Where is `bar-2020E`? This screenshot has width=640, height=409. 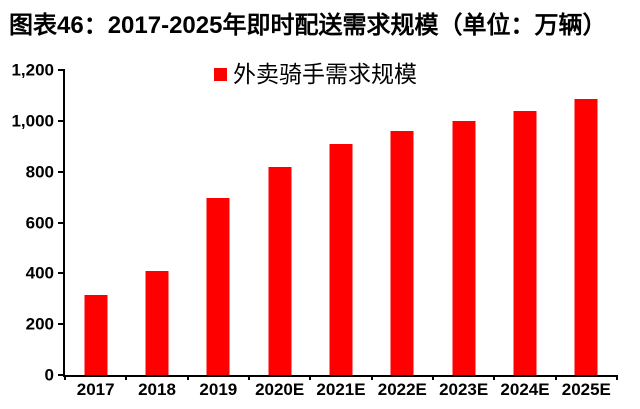 bar-2020E is located at coordinates (280, 270).